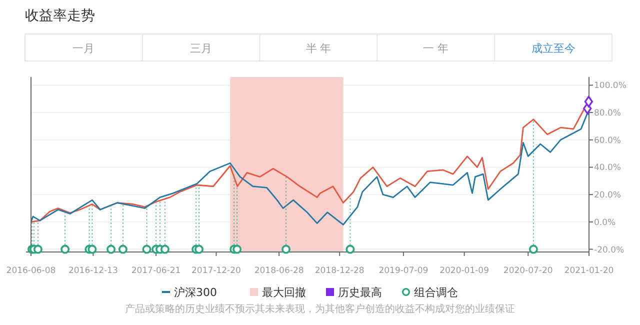 Image resolution: width=640 pixels, height=325 pixels. Describe the element at coordinates (93, 271) in the screenshot. I see `x-tick-label: 2016-12-13` at that location.